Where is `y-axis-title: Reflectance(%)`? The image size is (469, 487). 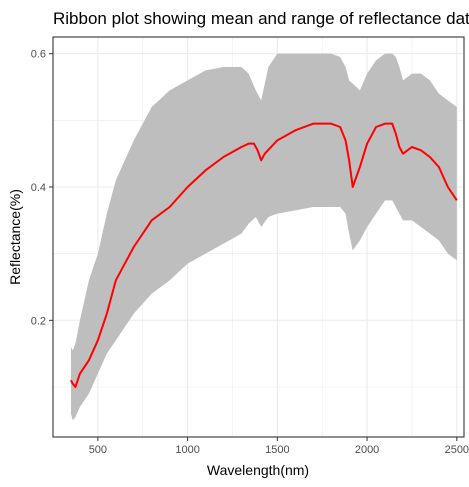 y-axis-title: Reflectance(%) is located at coordinates (15, 237).